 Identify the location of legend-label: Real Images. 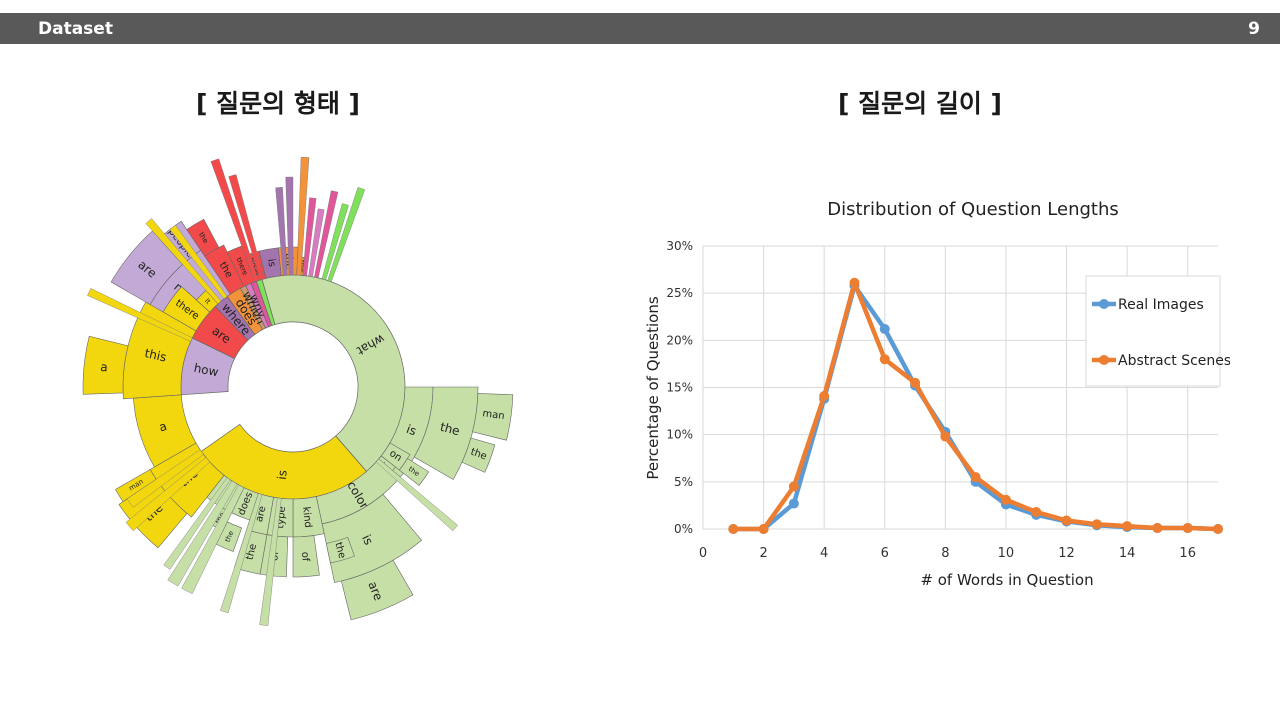
(1161, 305).